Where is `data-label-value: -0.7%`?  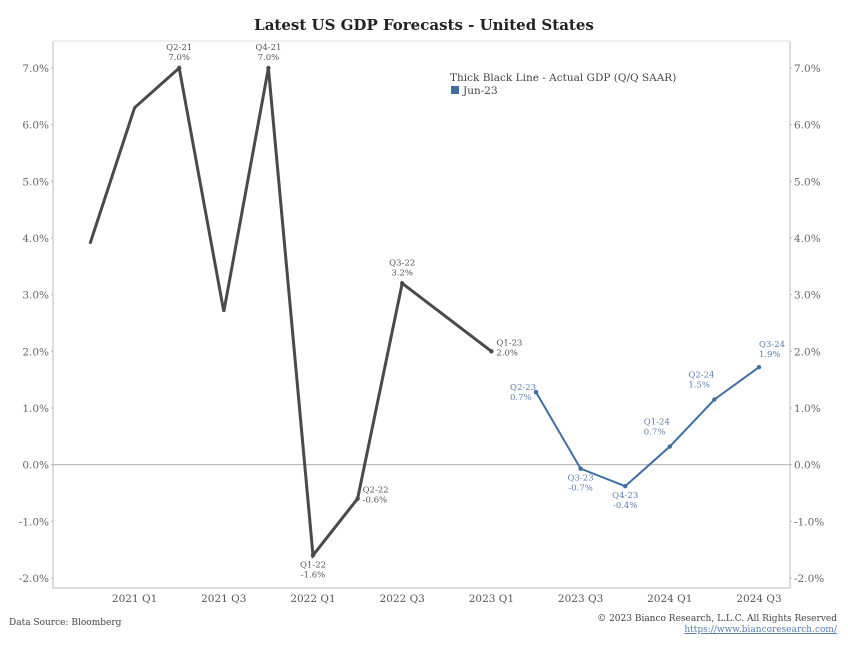
data-label-value: -0.7% is located at coordinates (580, 489).